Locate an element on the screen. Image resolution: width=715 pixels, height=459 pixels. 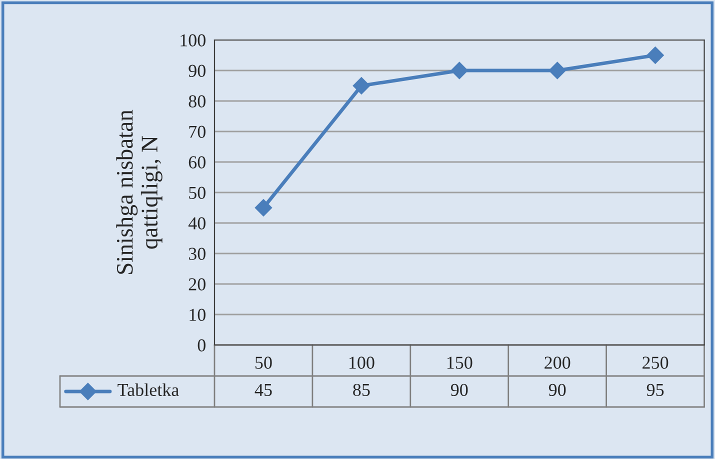
y-tick-label: 60 is located at coordinates (197, 162).